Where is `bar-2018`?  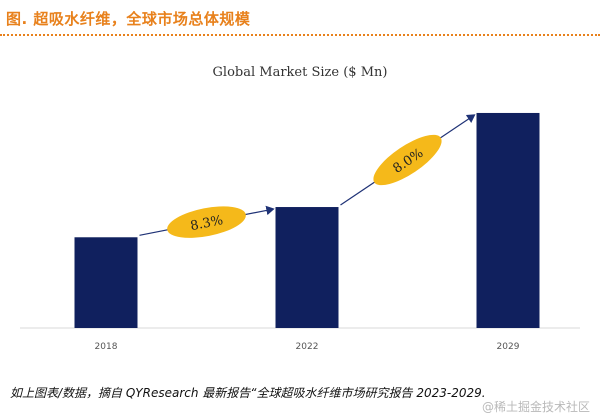 bar-2018 is located at coordinates (106, 282).